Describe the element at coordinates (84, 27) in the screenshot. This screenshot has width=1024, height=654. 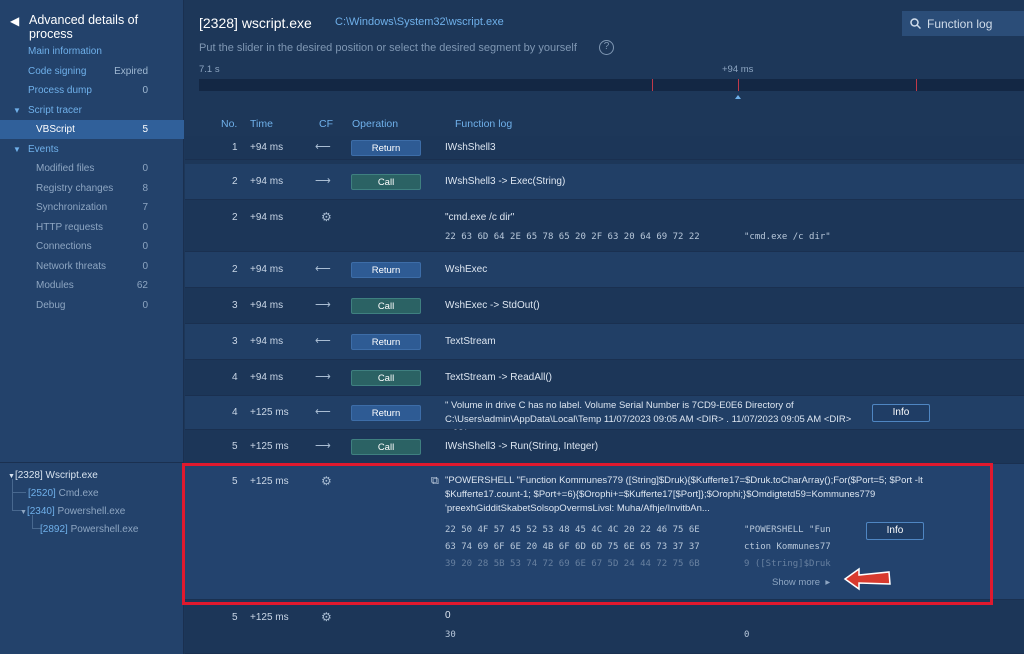
I see `sidebar-title: Advanced details of process` at that location.